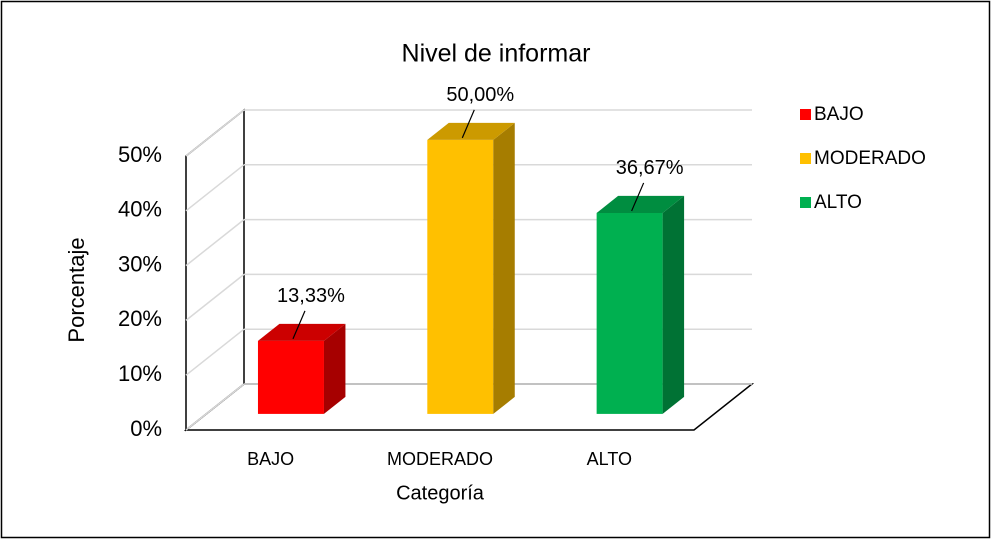 The image size is (992, 540). Describe the element at coordinates (146, 428) in the screenshot. I see `y-tick-label: 0%` at that location.